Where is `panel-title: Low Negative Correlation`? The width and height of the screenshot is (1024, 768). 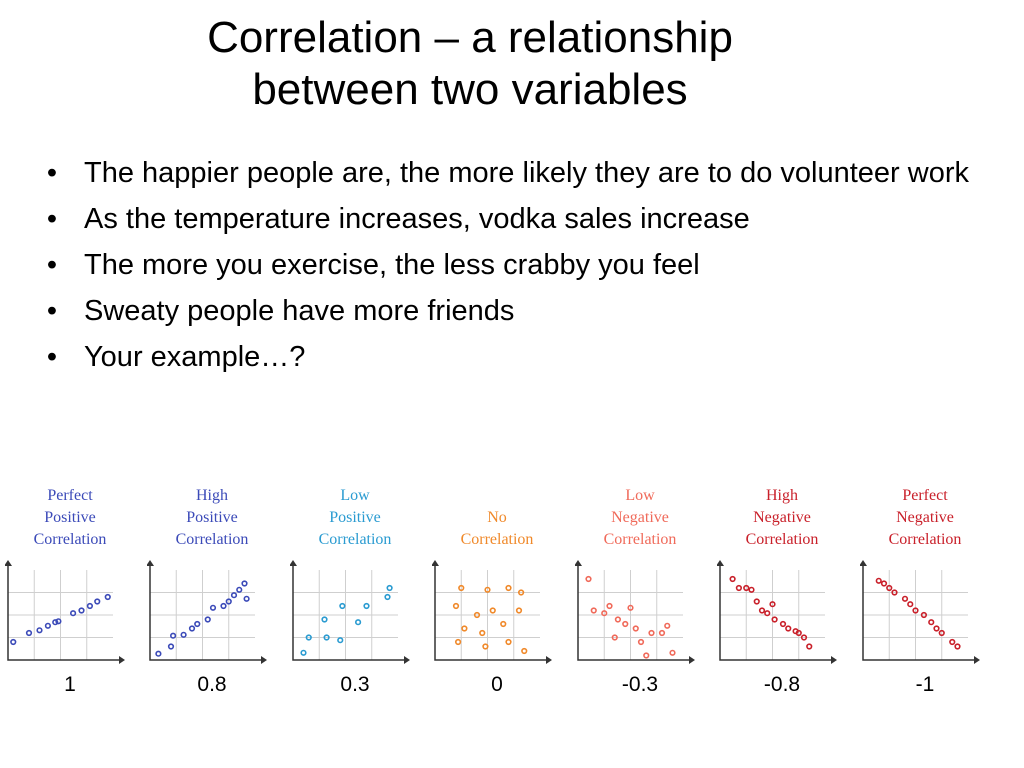 panel-title: Low Negative Correlation is located at coordinates (640, 518).